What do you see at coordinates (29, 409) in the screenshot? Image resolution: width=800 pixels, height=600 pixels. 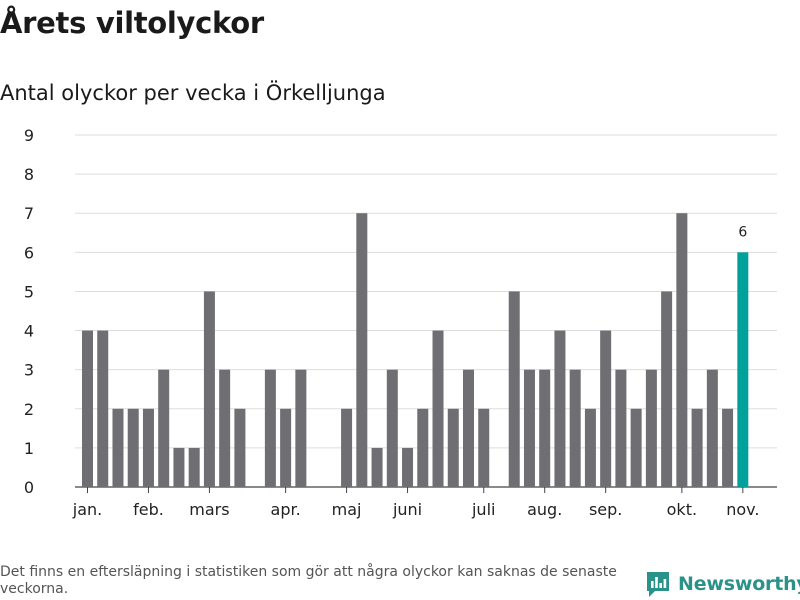 I see `y-tick-label: 2` at bounding box center [29, 409].